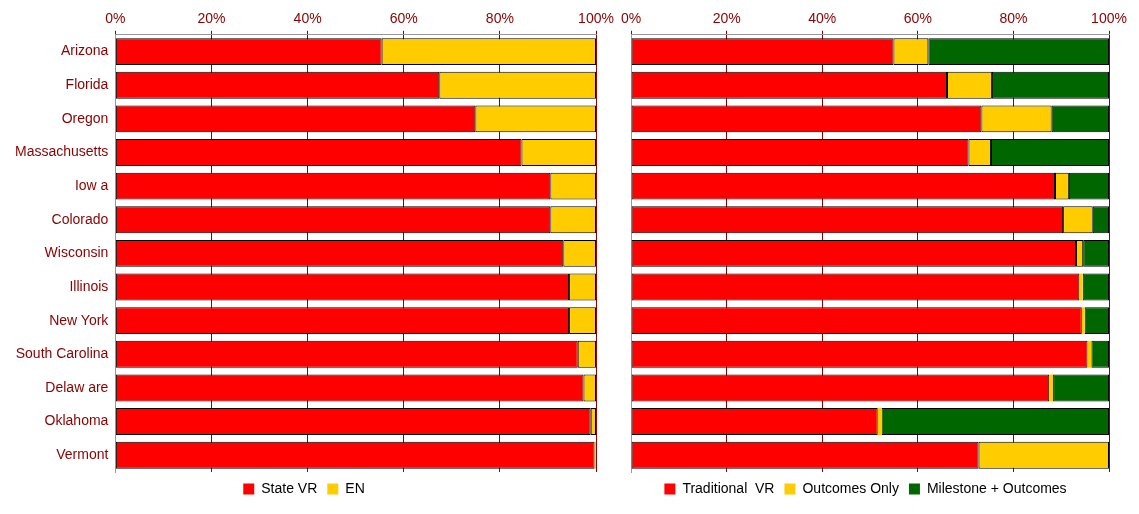  What do you see at coordinates (62, 353) in the screenshot?
I see `y-tick-label: South Carolina` at bounding box center [62, 353].